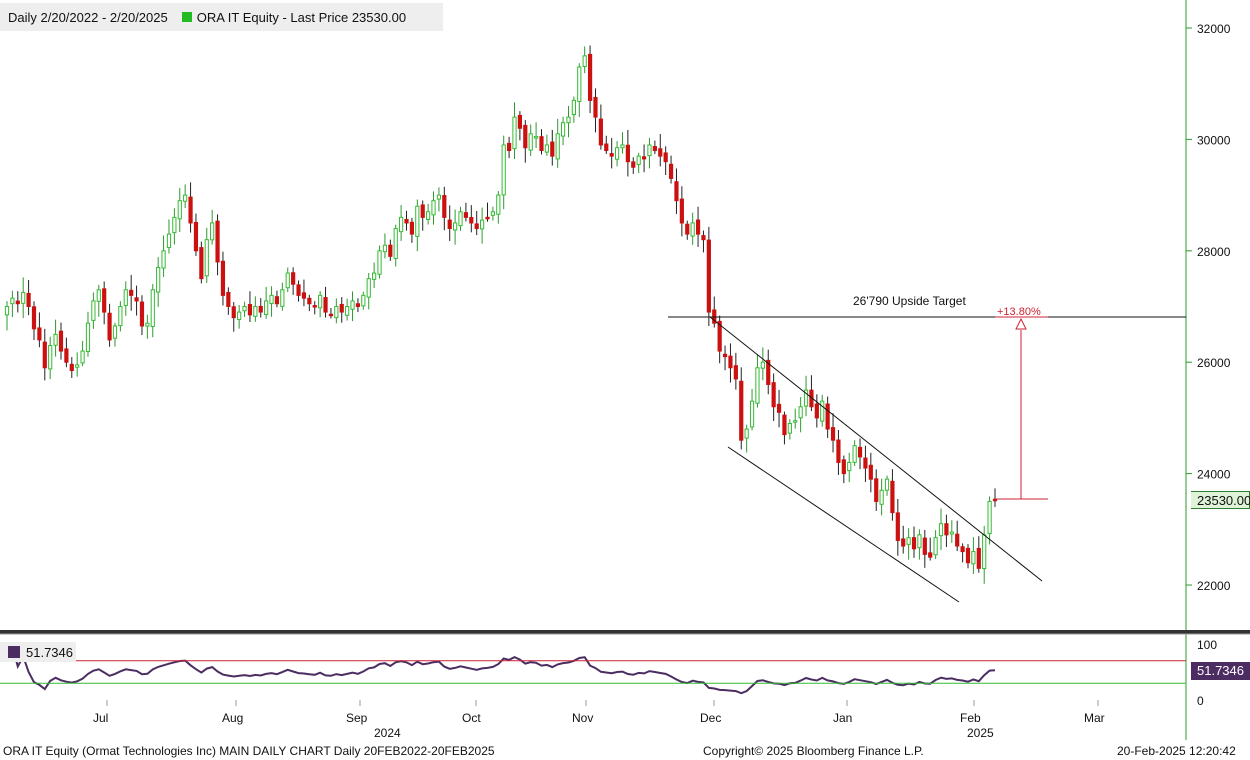 This screenshot has width=1250, height=760. What do you see at coordinates (1200, 701) in the screenshot?
I see `rsi-axis-label: 0` at bounding box center [1200, 701].